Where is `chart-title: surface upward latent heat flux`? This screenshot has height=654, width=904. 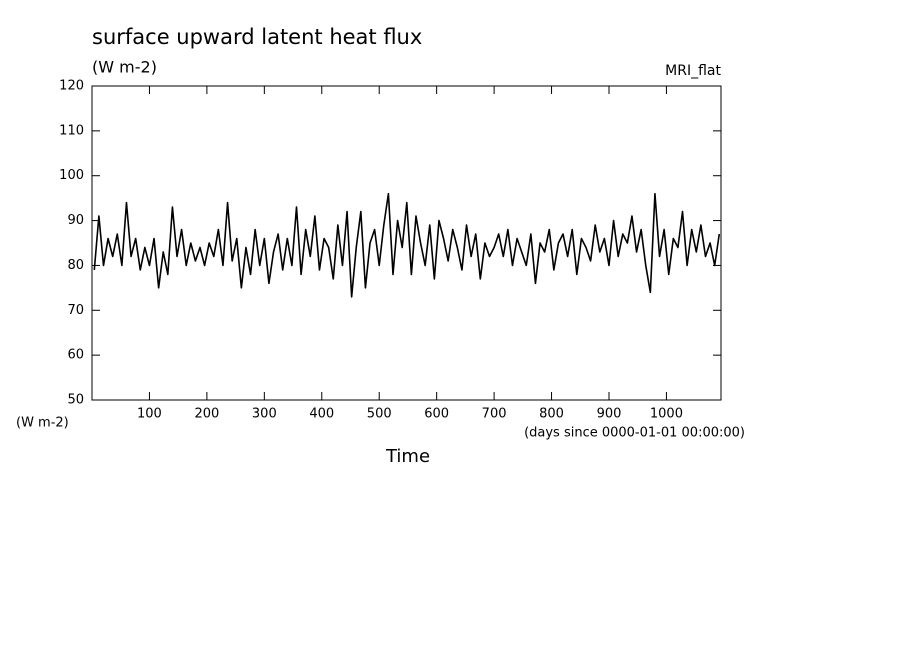
chart-title: surface upward latent heat flux is located at coordinates (257, 37).